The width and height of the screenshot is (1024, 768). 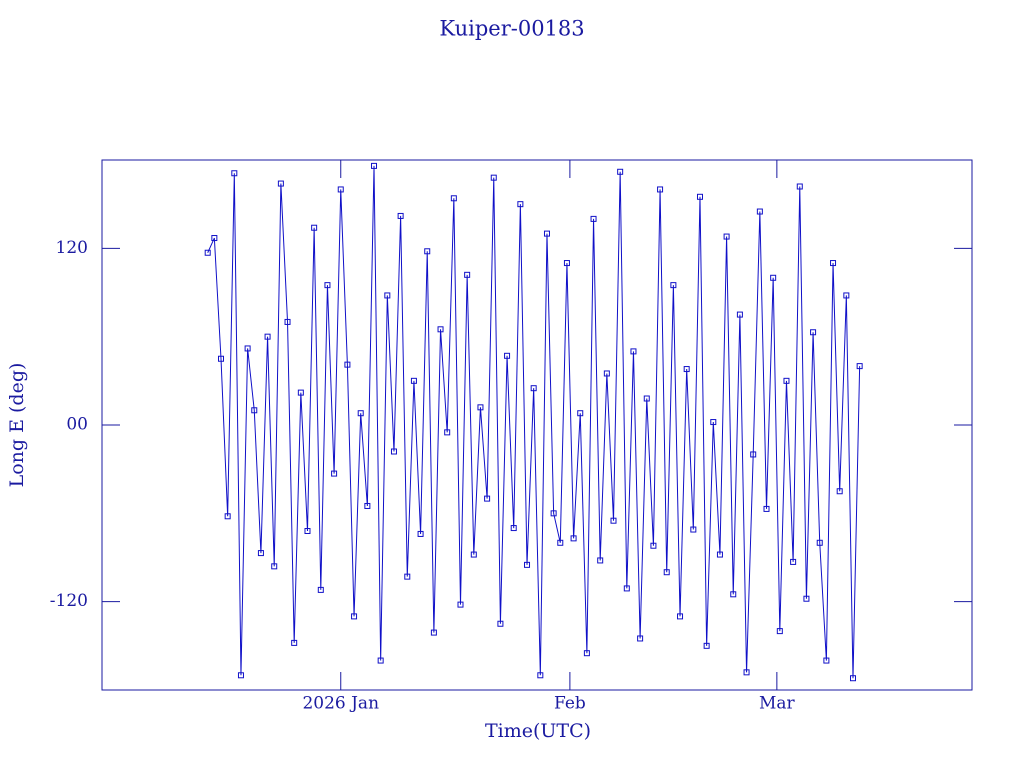 What do you see at coordinates (777, 704) in the screenshot?
I see `x-tick-label: Mar` at bounding box center [777, 704].